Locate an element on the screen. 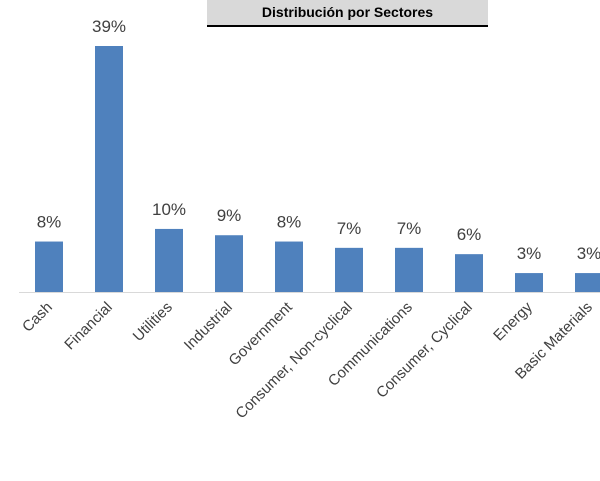  chart-title-box: Distribución por Sectores is located at coordinates (347, 13).